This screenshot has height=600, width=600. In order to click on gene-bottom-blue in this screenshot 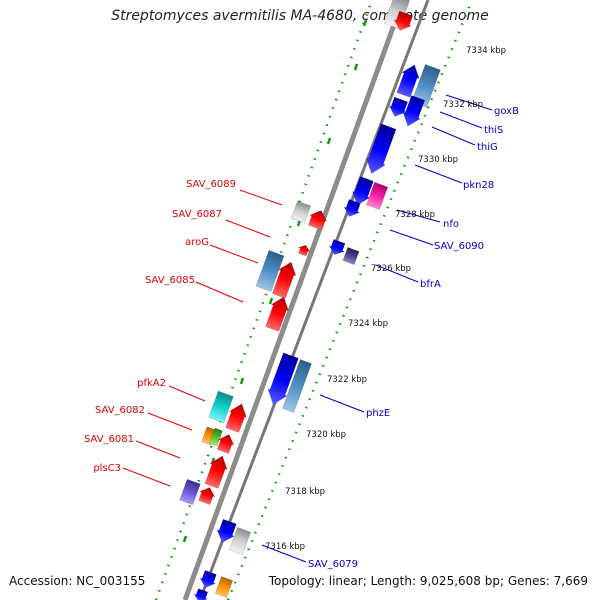, I will do `click(208, 580)`.